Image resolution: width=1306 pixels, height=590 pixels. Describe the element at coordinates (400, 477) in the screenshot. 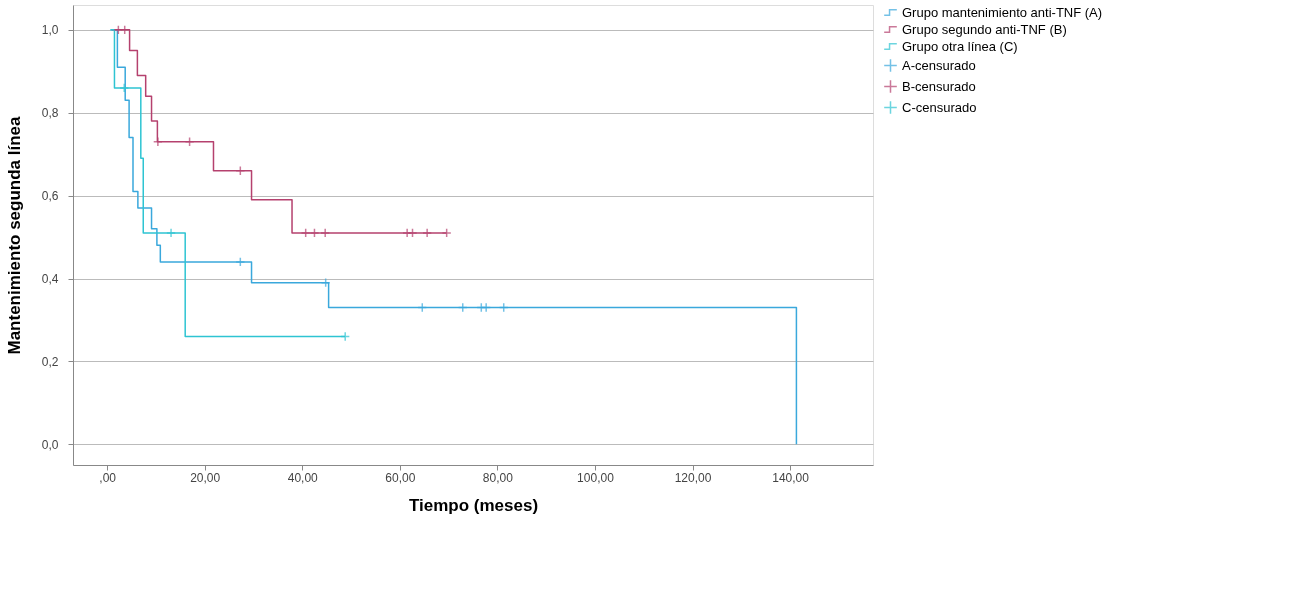

I see `x-tick-label: 60,00` at that location.